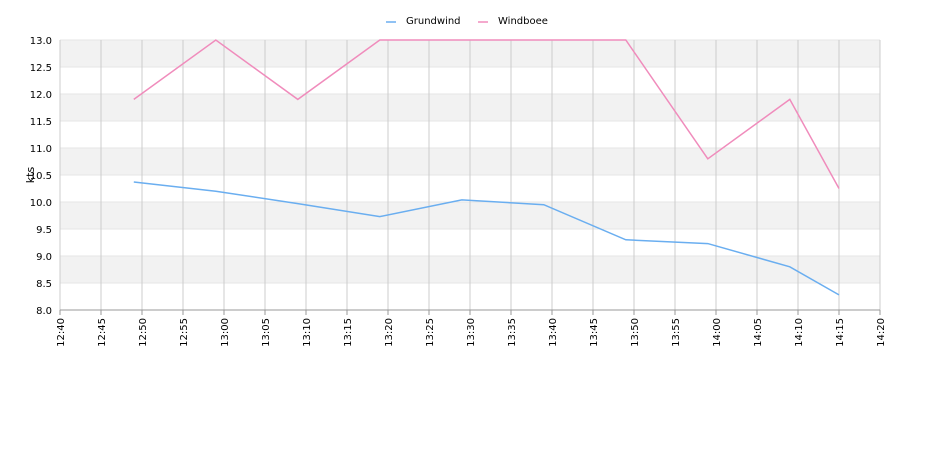 The image size is (940, 450). I want to click on y-tick-label: 9.0, so click(44, 257).